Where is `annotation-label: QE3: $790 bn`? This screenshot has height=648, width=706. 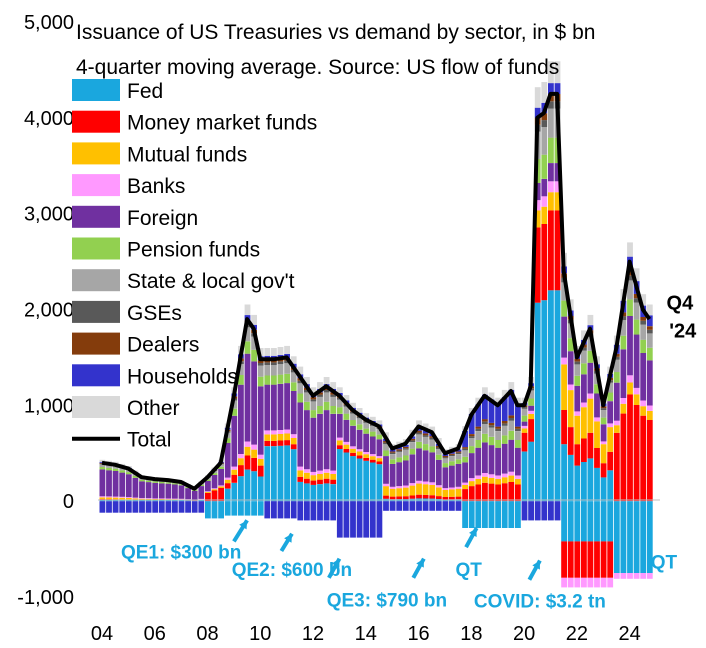
annotation-label: QE3: $790 bn is located at coordinates (387, 601).